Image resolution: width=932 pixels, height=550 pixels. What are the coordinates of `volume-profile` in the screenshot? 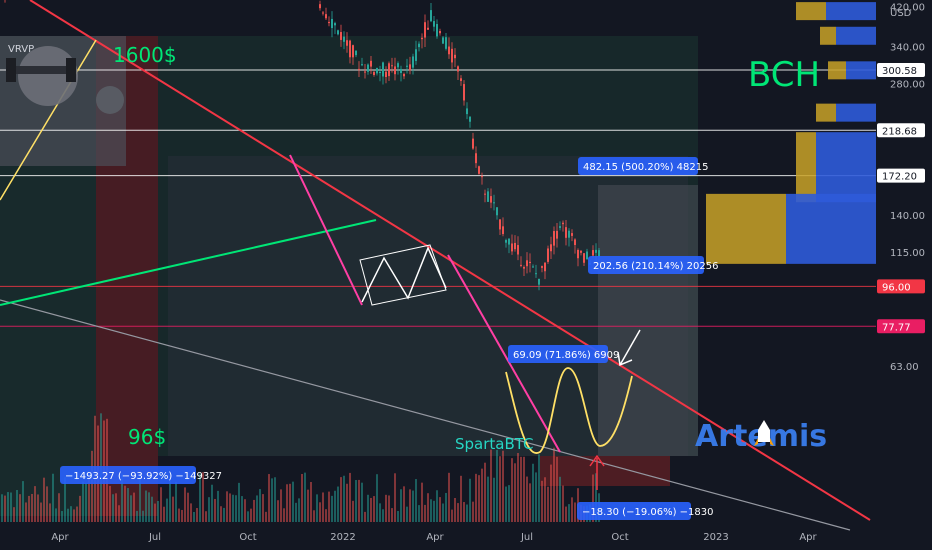 It's located at (791, 133).